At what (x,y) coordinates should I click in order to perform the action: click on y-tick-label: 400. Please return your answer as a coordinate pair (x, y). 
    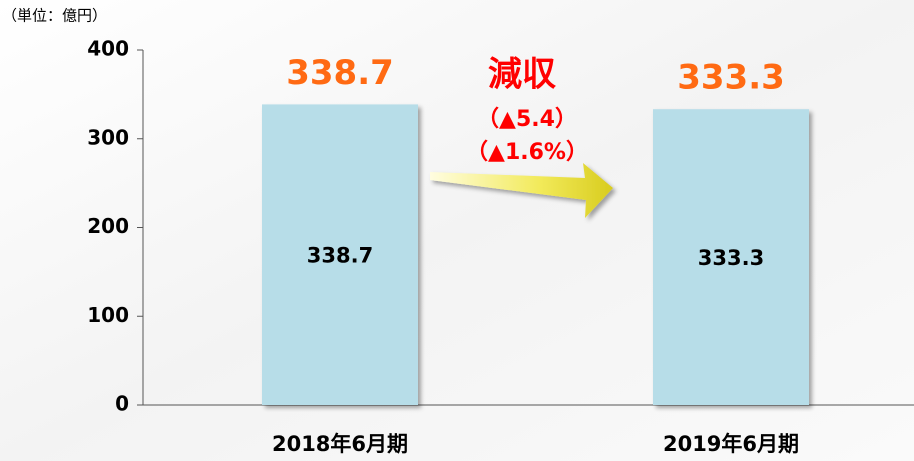
    Looking at the image, I should click on (108, 49).